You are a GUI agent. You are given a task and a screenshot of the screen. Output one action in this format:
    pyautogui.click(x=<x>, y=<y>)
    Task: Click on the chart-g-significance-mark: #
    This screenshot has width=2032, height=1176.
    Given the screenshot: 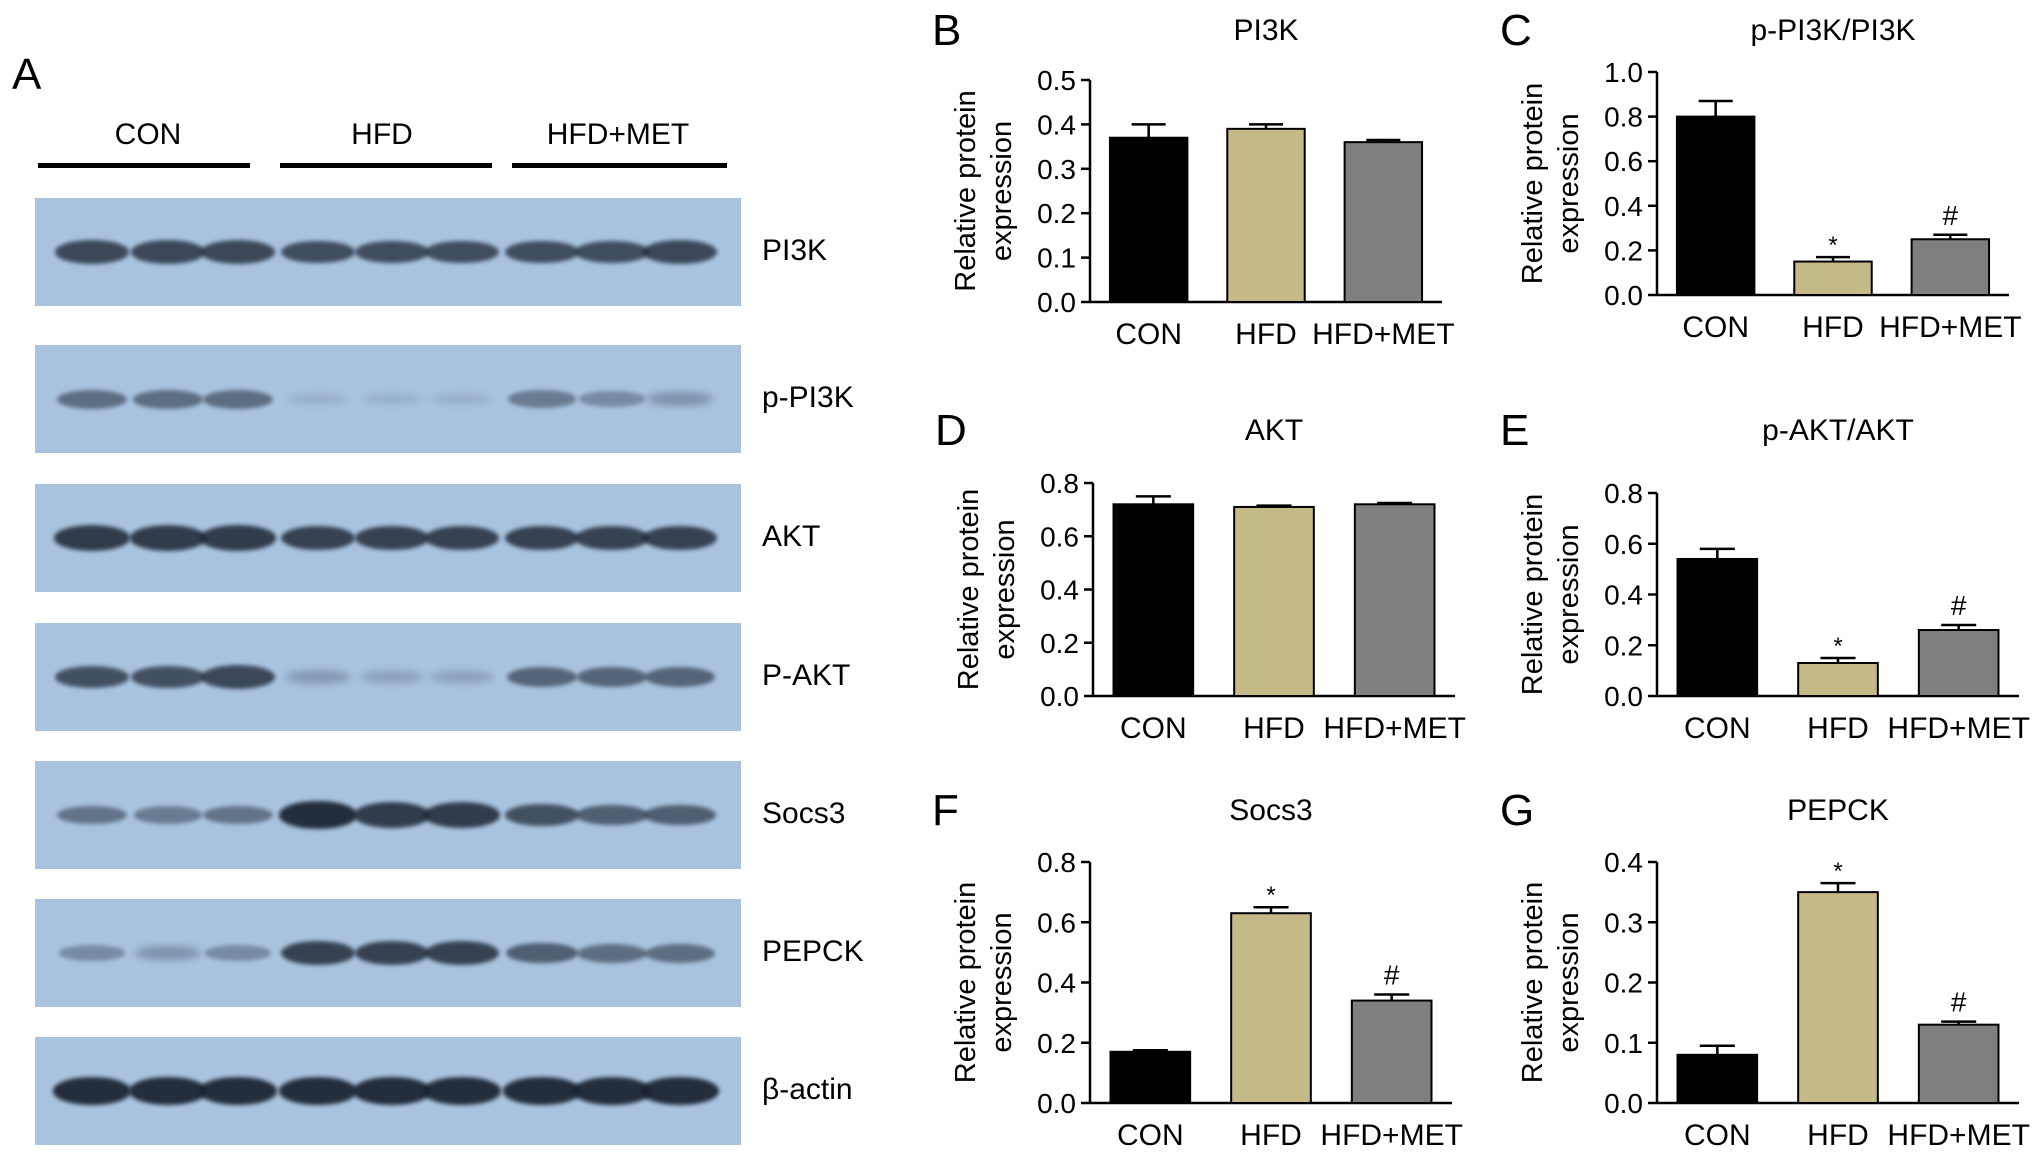 What is the action you would take?
    pyautogui.click(x=1959, y=1002)
    